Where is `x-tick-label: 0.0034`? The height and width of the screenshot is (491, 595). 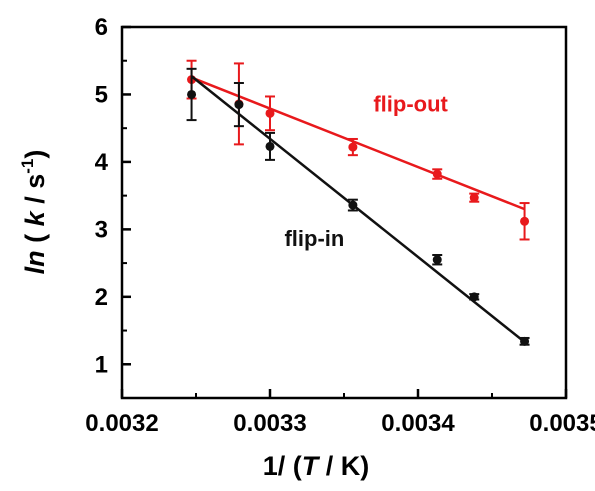
x-tick-label: 0.0034 is located at coordinates (418, 423).